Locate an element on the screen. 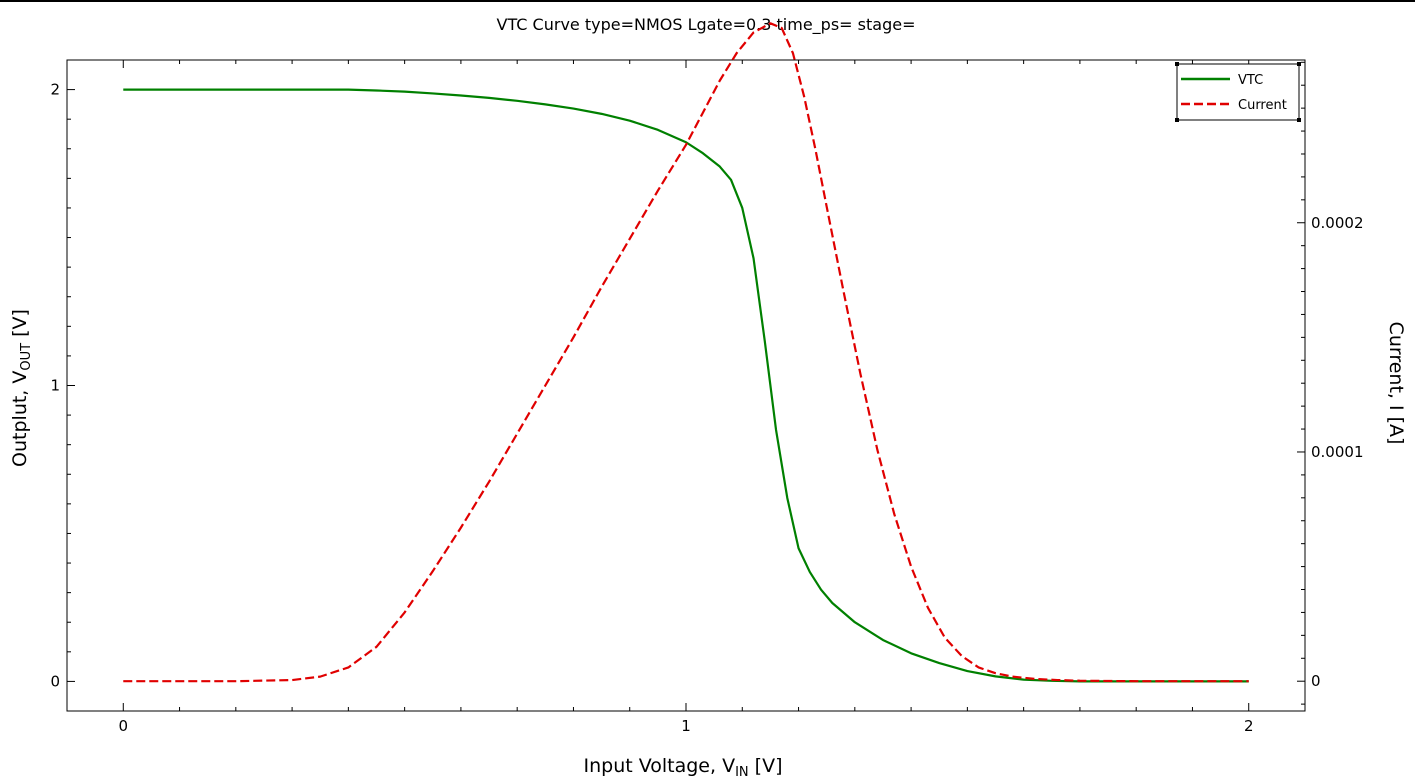 The height and width of the screenshot is (778, 1415). legend-handle-tl is located at coordinates (1177, 64).